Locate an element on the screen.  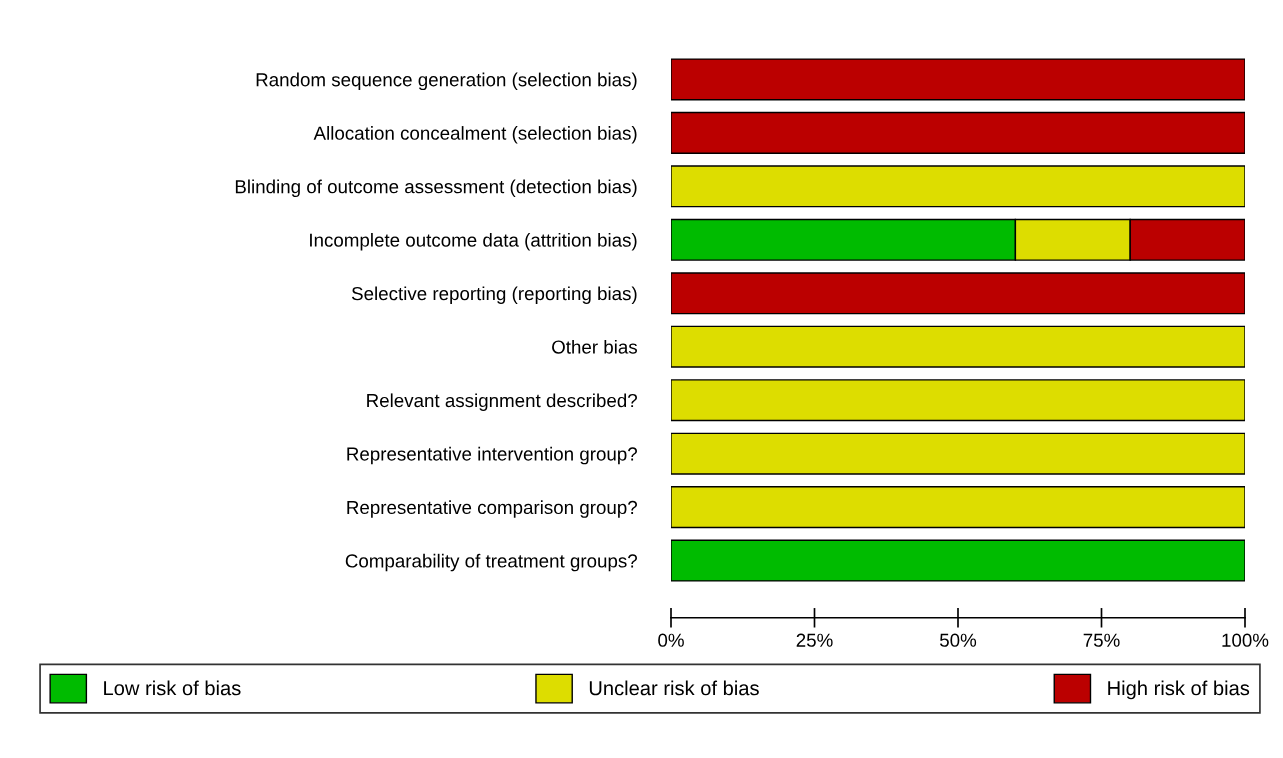
y-tick-label: Allocation concealment (selection bias) is located at coordinates (475, 135).